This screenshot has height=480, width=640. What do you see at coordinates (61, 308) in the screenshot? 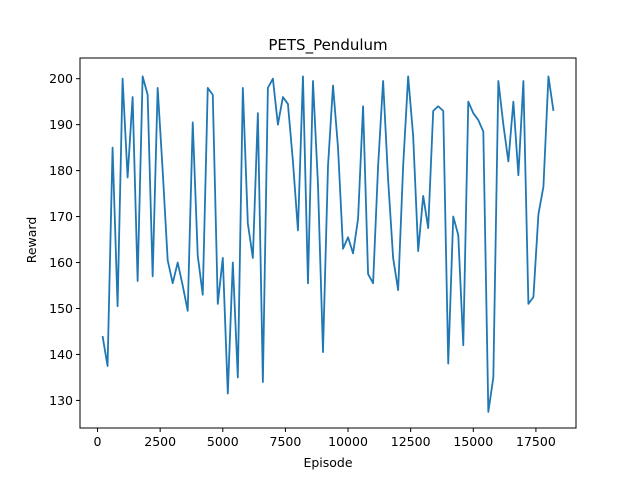
I see `y-tick-label: 150` at bounding box center [61, 308].